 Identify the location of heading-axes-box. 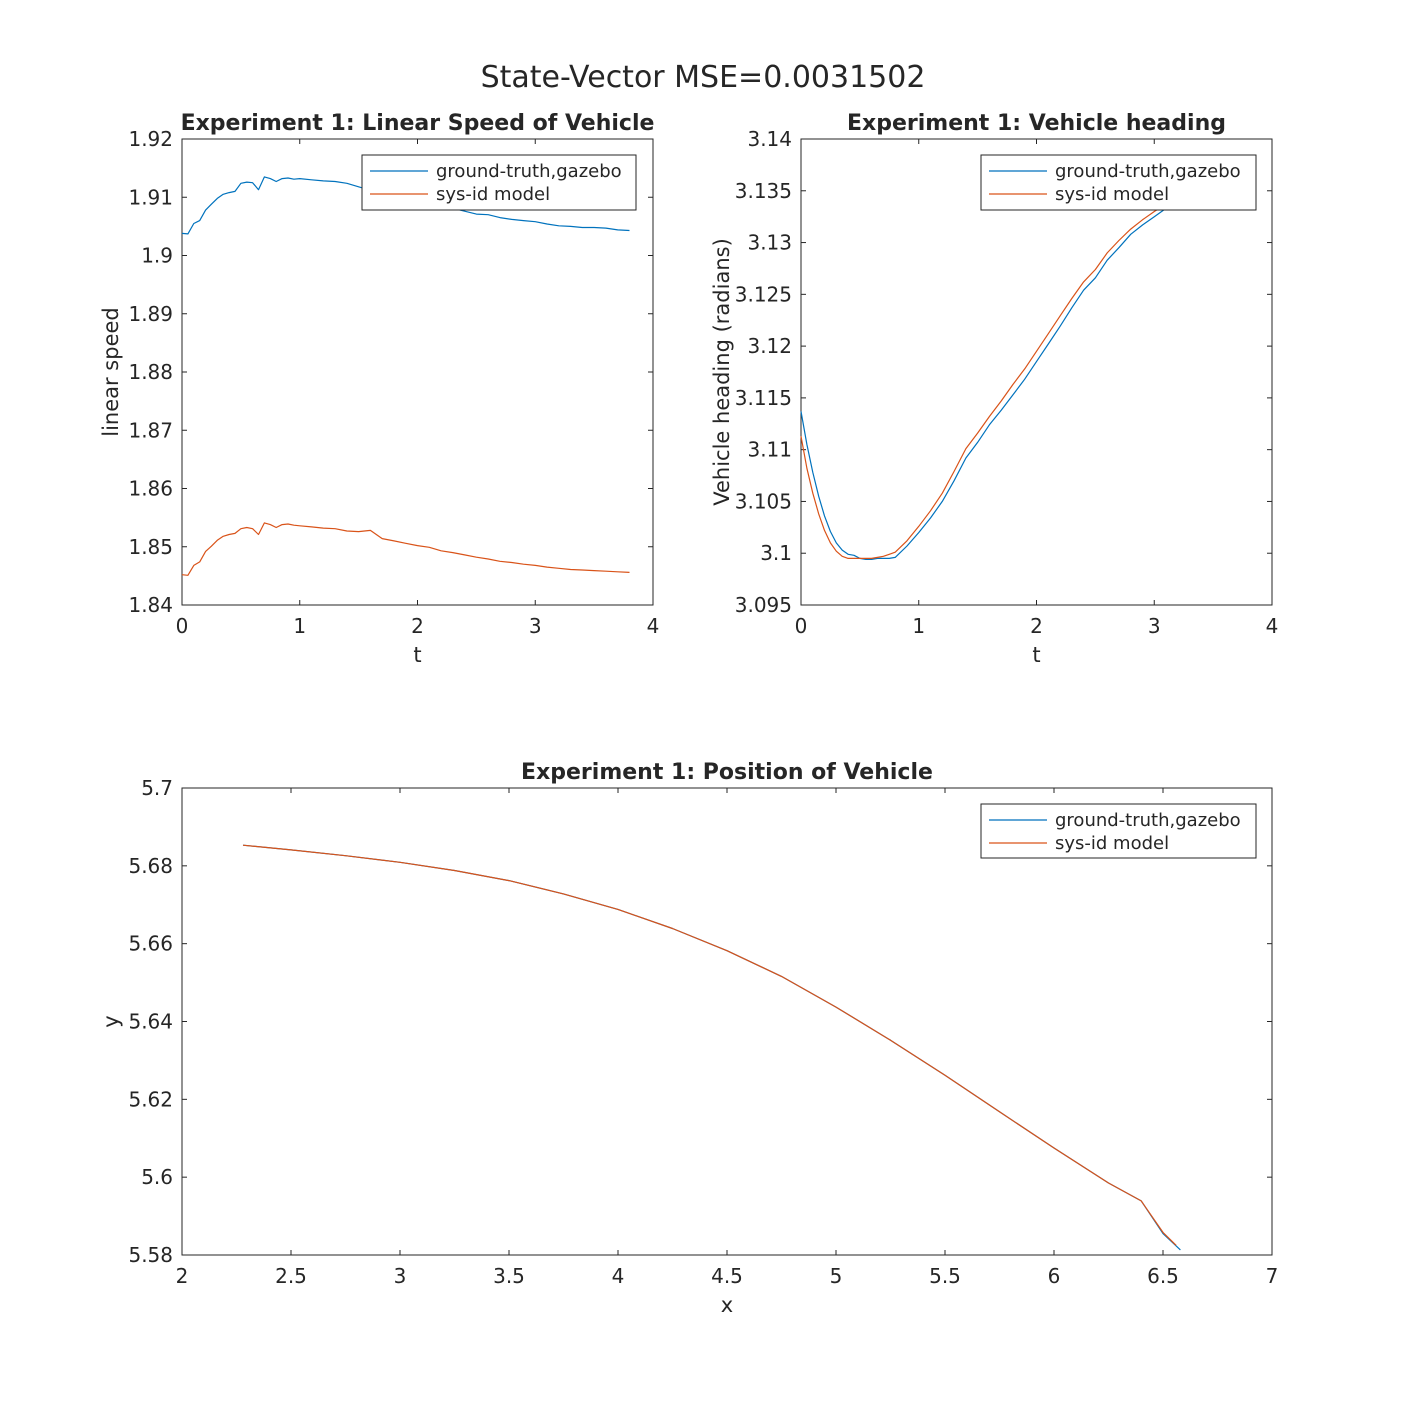
(1036, 372).